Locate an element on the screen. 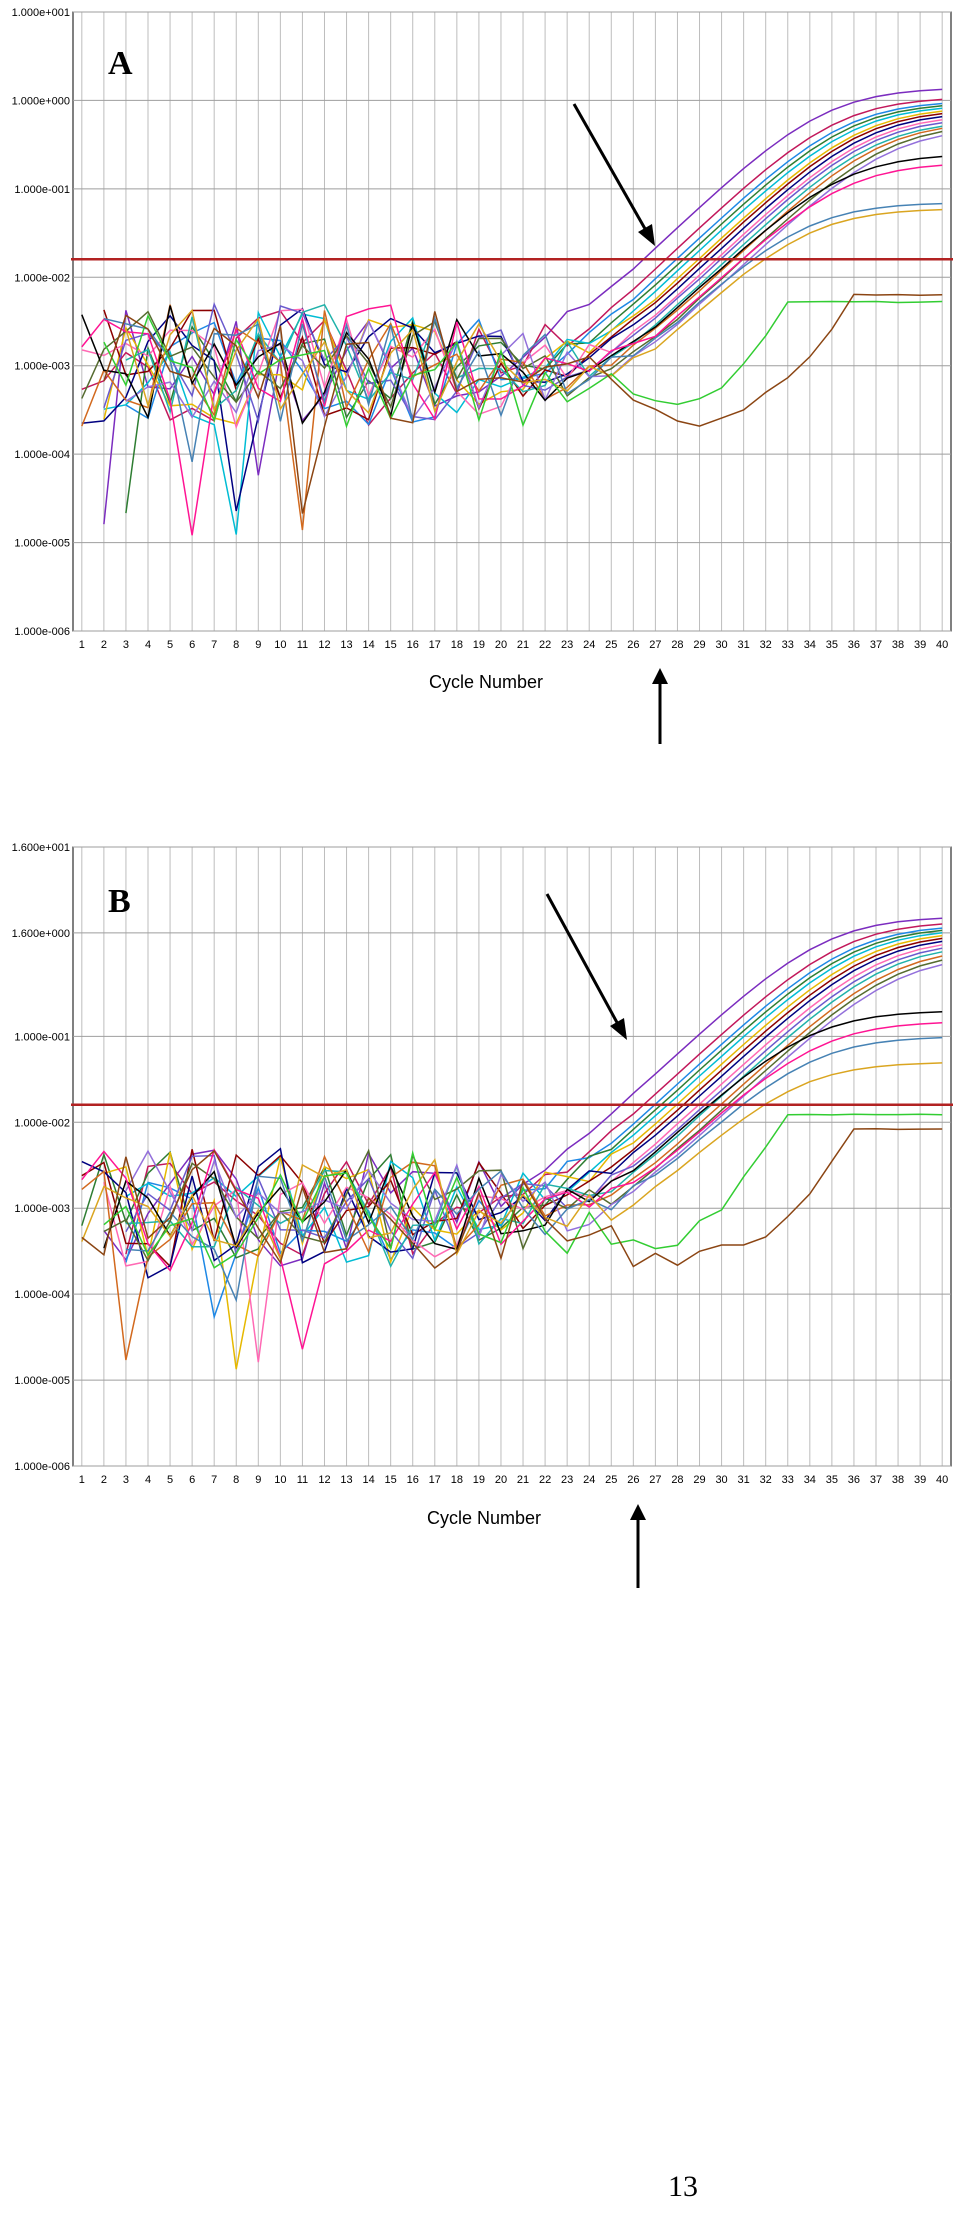 The height and width of the screenshot is (2213, 960). x-tick-label: 6 is located at coordinates (192, 645).